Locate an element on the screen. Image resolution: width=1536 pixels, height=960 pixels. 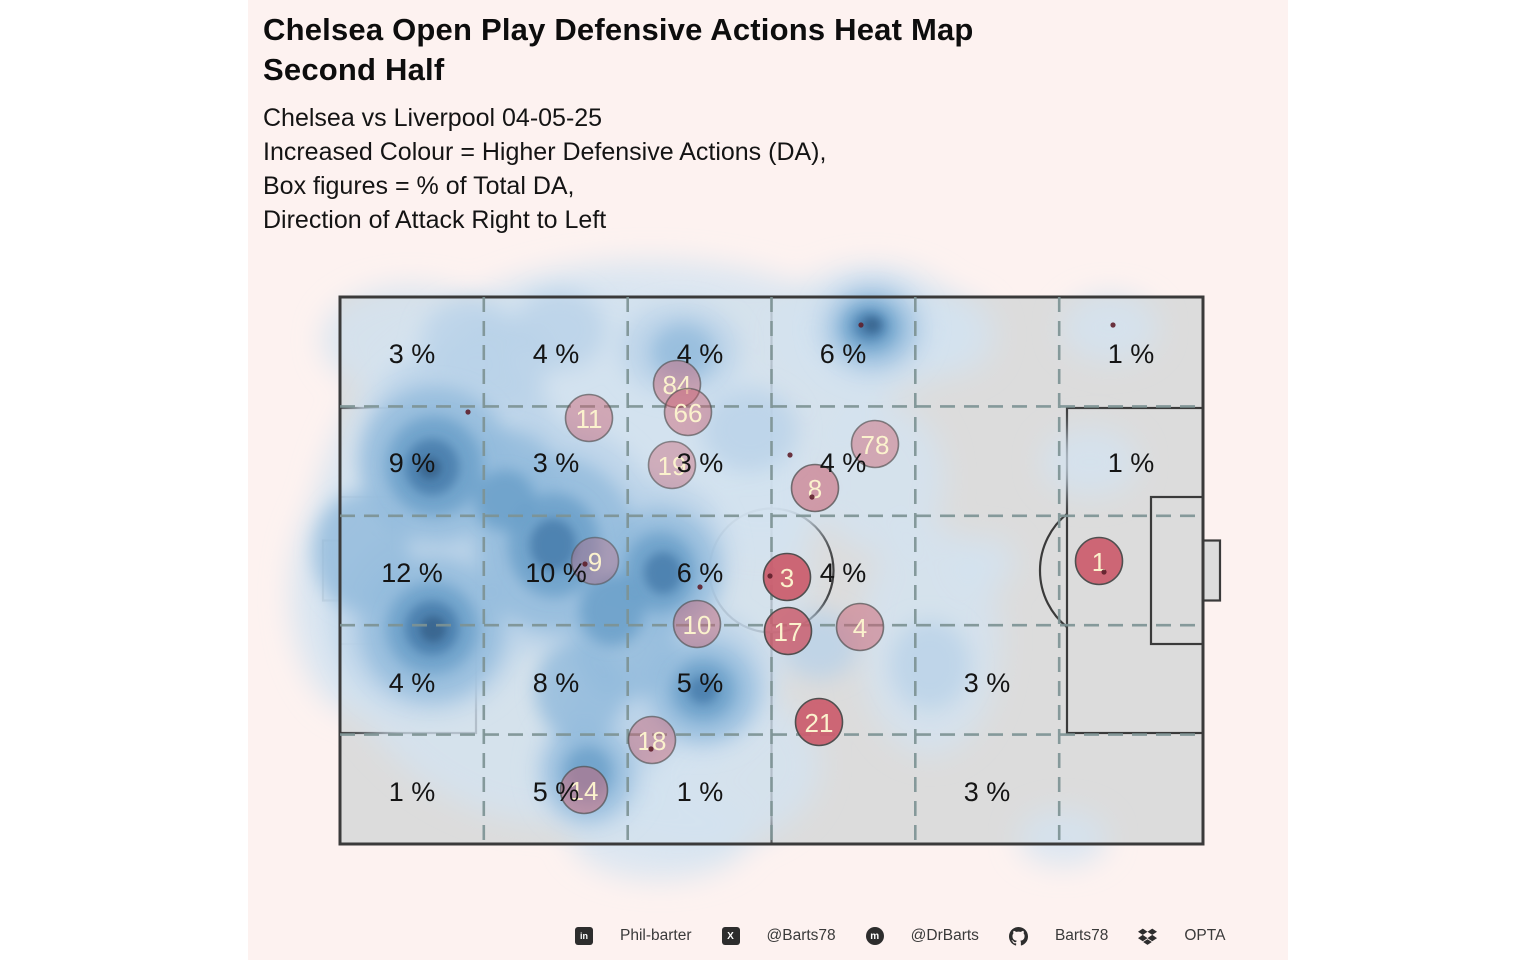
credit-github: Barts78 is located at coordinates (1058, 936).